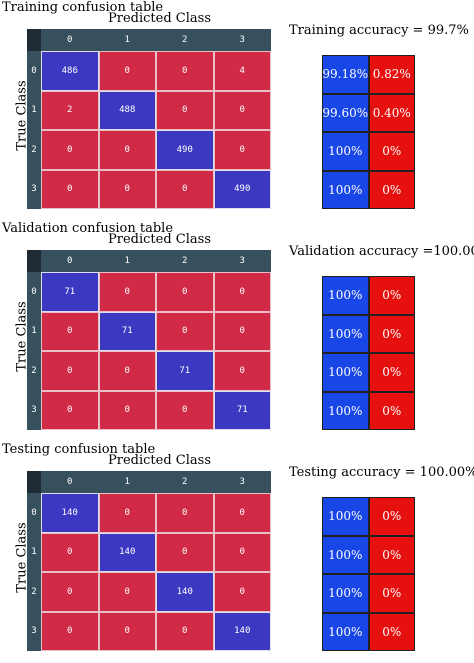  What do you see at coordinates (79, 449) in the screenshot?
I see `chart-title: Testing confusion table` at bounding box center [79, 449].